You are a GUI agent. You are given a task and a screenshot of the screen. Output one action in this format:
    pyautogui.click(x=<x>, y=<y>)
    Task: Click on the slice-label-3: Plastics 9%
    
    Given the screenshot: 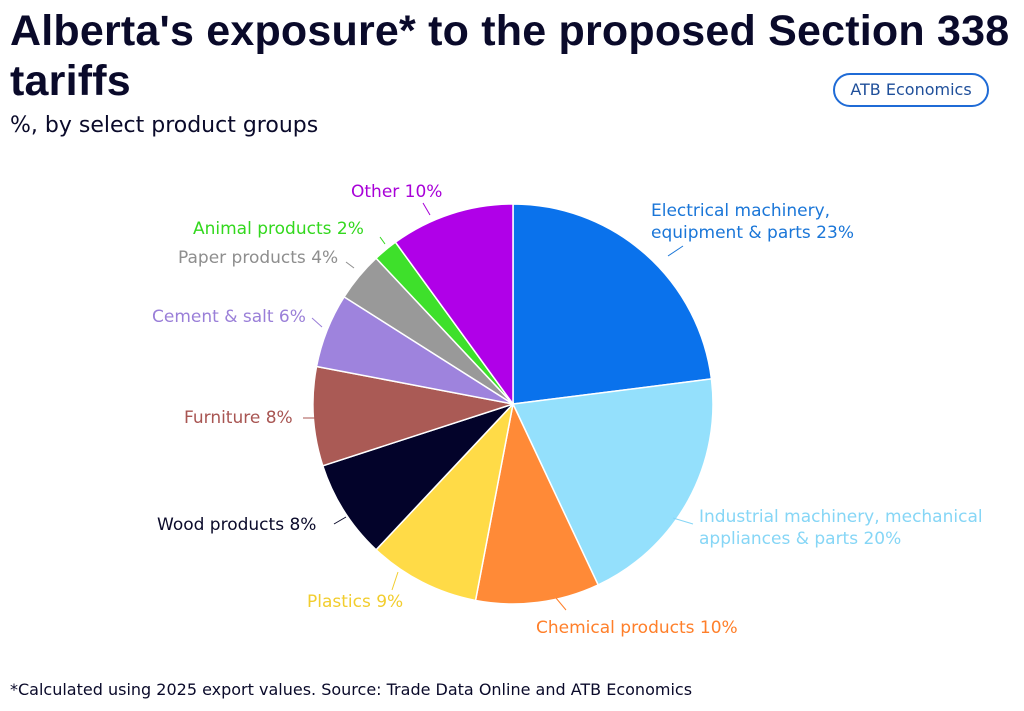 What is the action you would take?
    pyautogui.click(x=355, y=602)
    